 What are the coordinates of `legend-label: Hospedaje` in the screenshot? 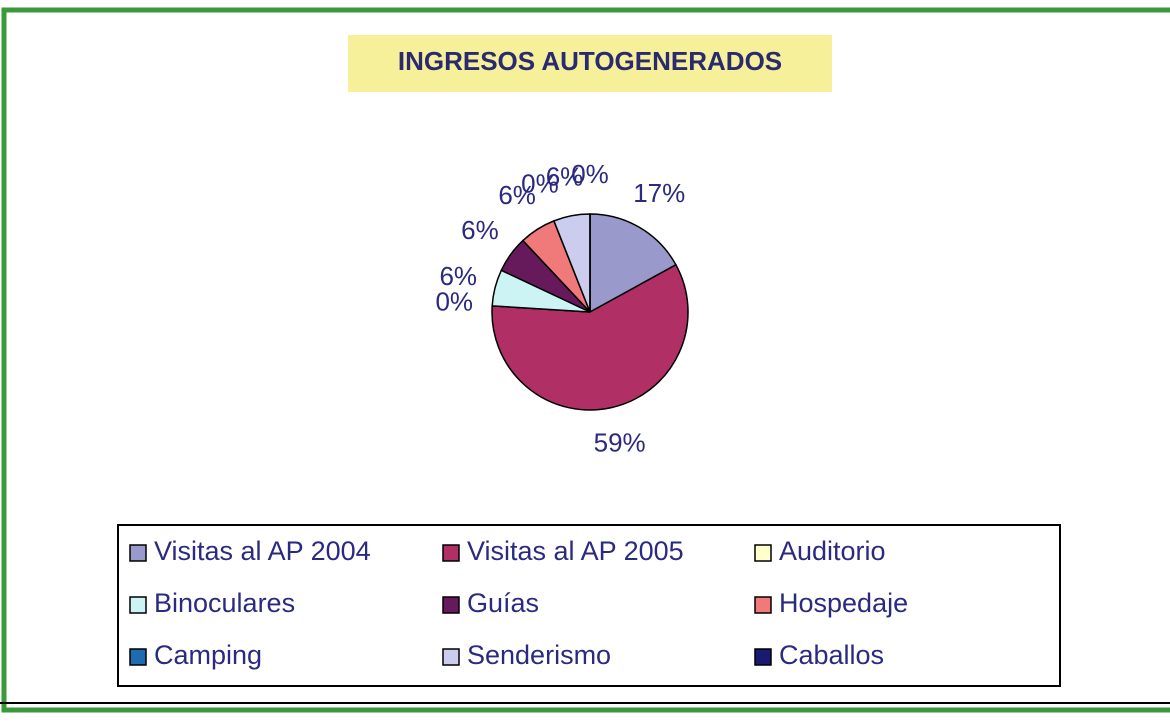 It's located at (843, 603).